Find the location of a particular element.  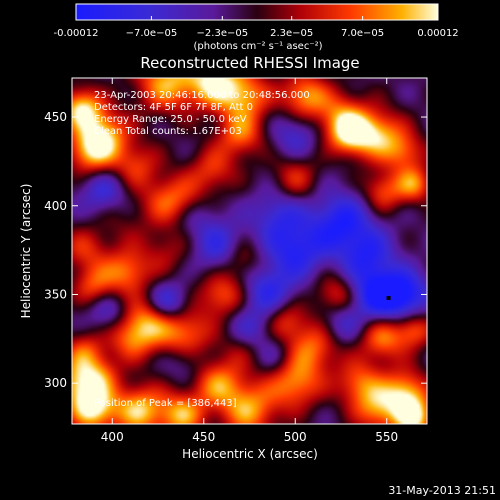

annotation-energy-range: Energy Range: 25.0 - 50.0 keV is located at coordinates (170, 119).